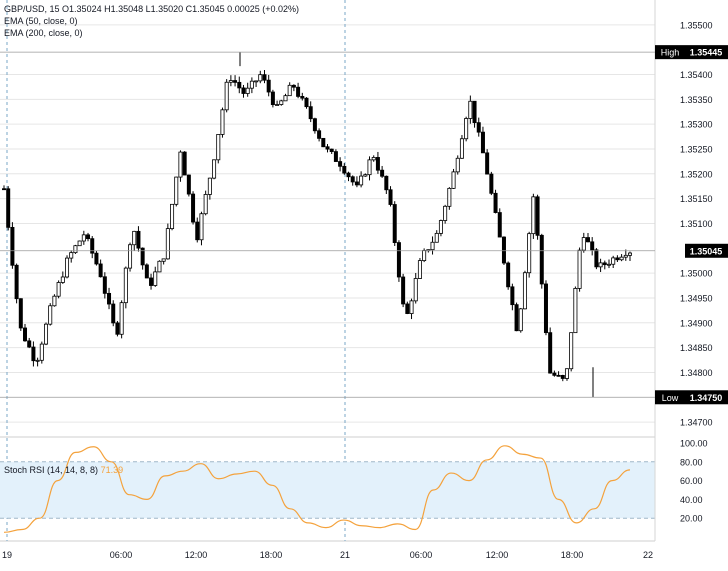  I want to click on rsi-layer, so click(317, 489).